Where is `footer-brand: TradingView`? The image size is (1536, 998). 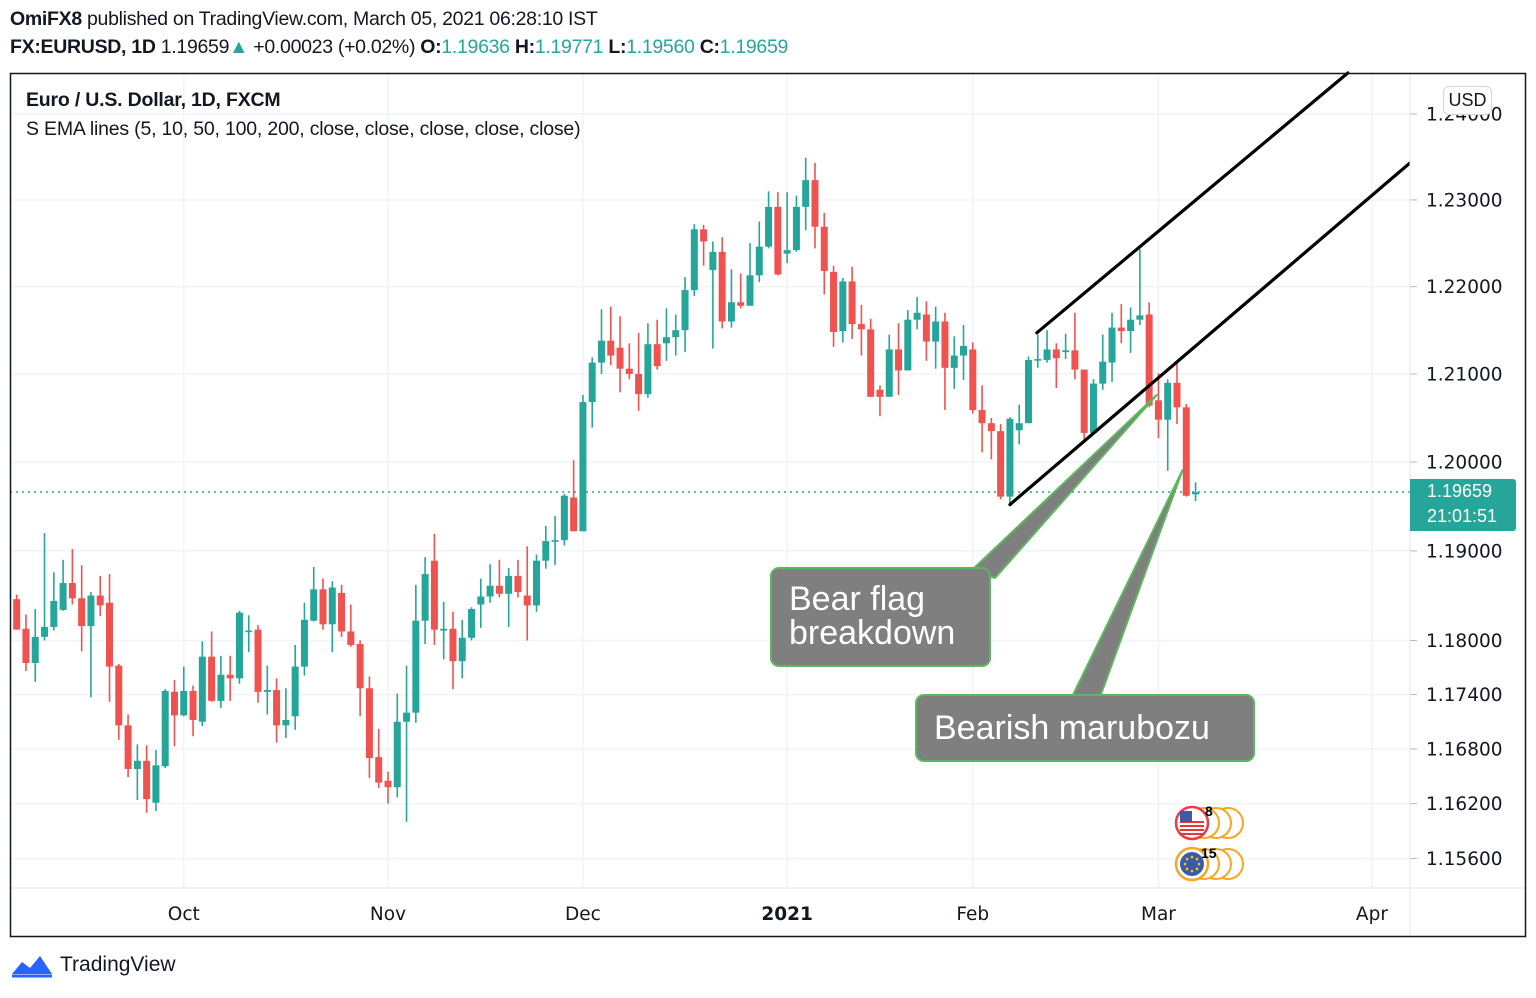 footer-brand: TradingView is located at coordinates (93, 965).